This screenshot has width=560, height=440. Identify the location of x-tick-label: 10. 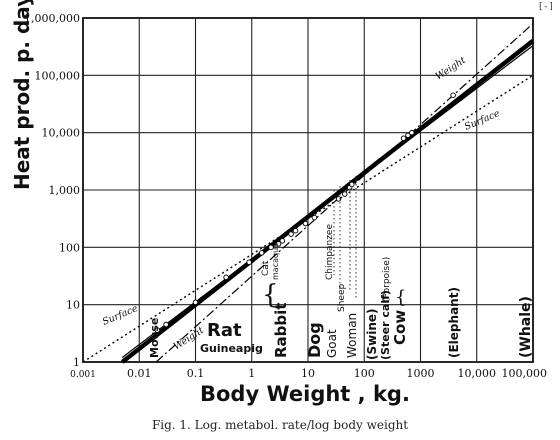
(308, 373).